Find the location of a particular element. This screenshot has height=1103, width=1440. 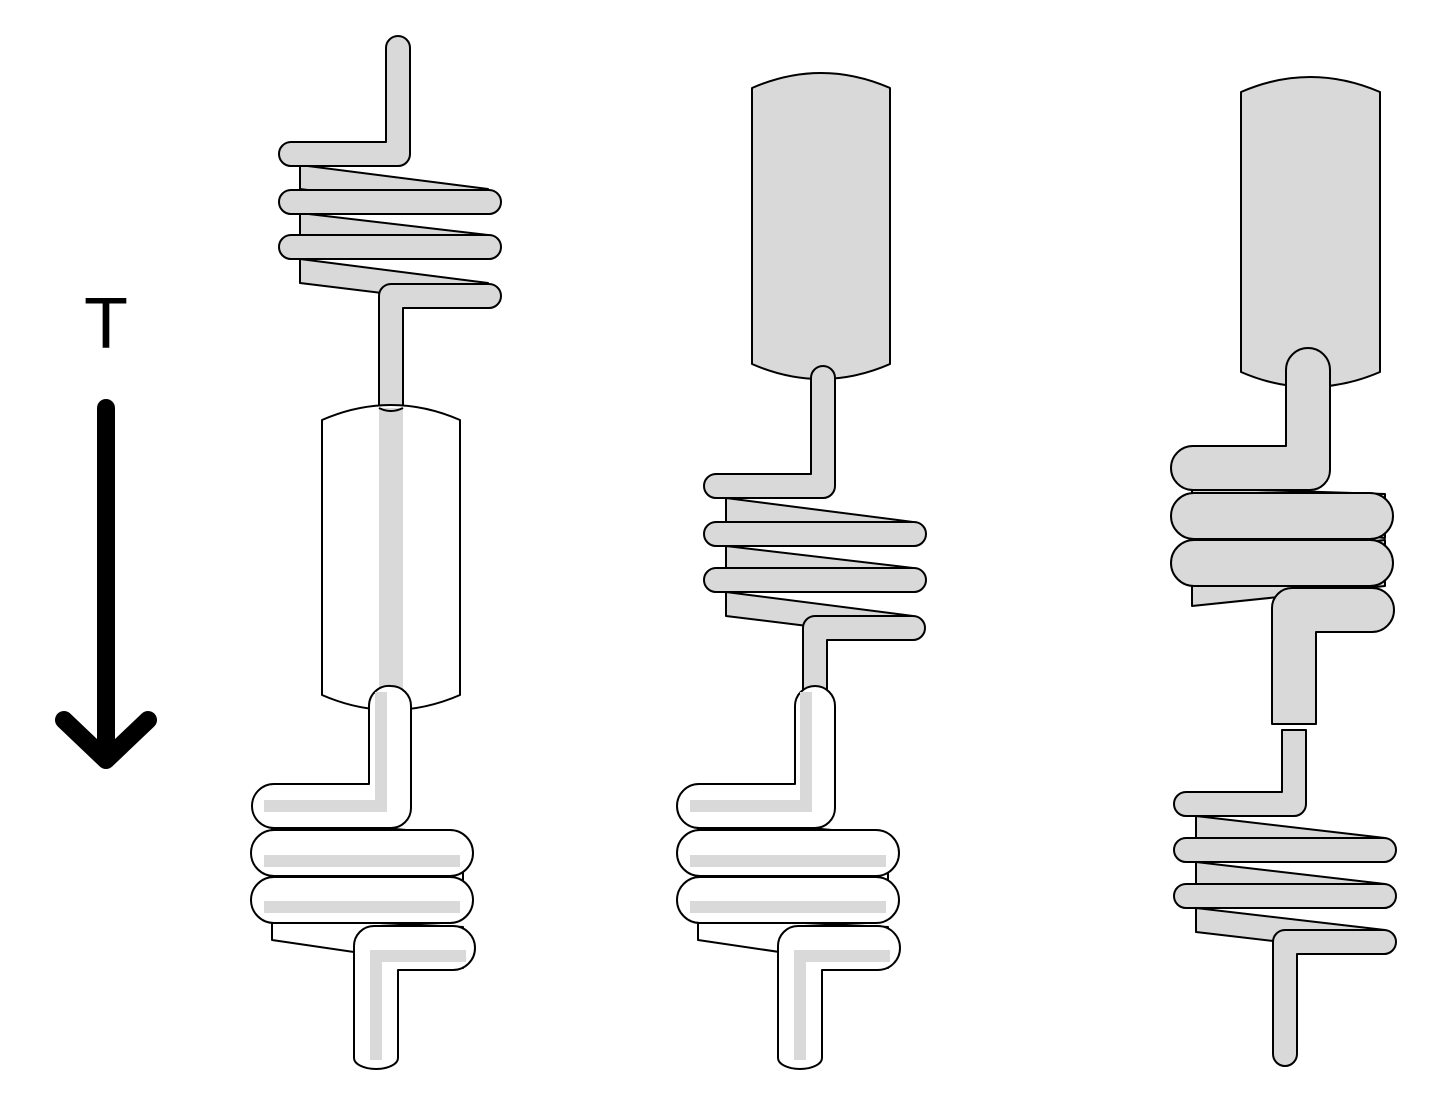

stage-2-lower-helix is located at coordinates (788, 877).